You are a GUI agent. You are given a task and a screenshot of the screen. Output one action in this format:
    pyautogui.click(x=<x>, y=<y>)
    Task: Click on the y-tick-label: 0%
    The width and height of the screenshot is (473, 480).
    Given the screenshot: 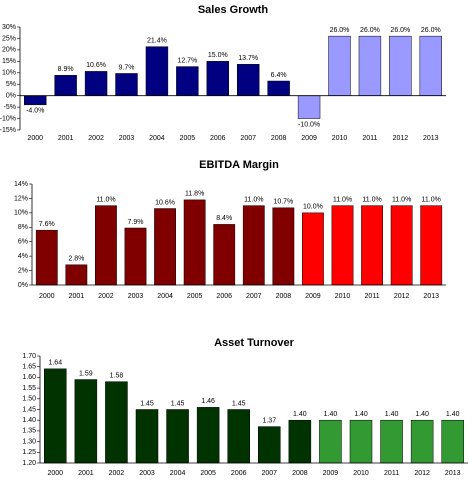 What is the action you would take?
    pyautogui.click(x=11, y=96)
    